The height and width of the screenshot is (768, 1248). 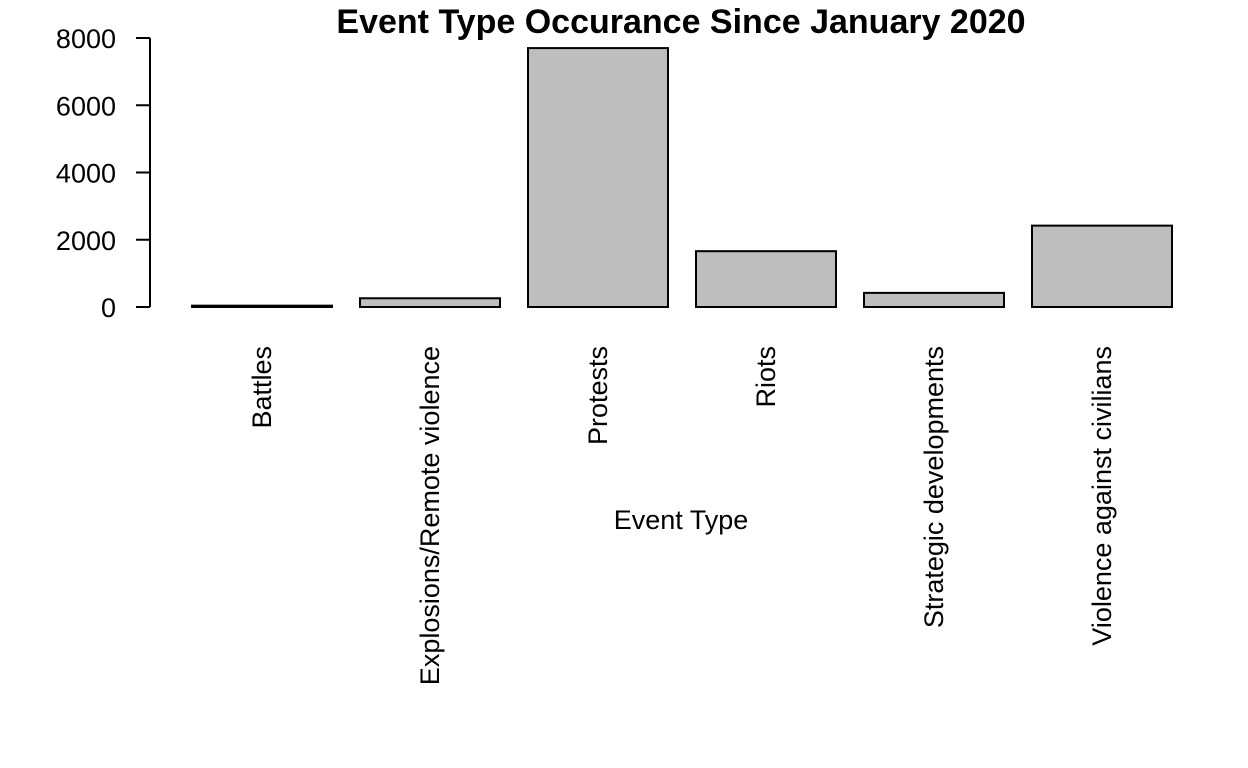 What do you see at coordinates (430, 515) in the screenshot?
I see `x-tick-label-explosions-remote-violence: Explosions/Remote violence` at bounding box center [430, 515].